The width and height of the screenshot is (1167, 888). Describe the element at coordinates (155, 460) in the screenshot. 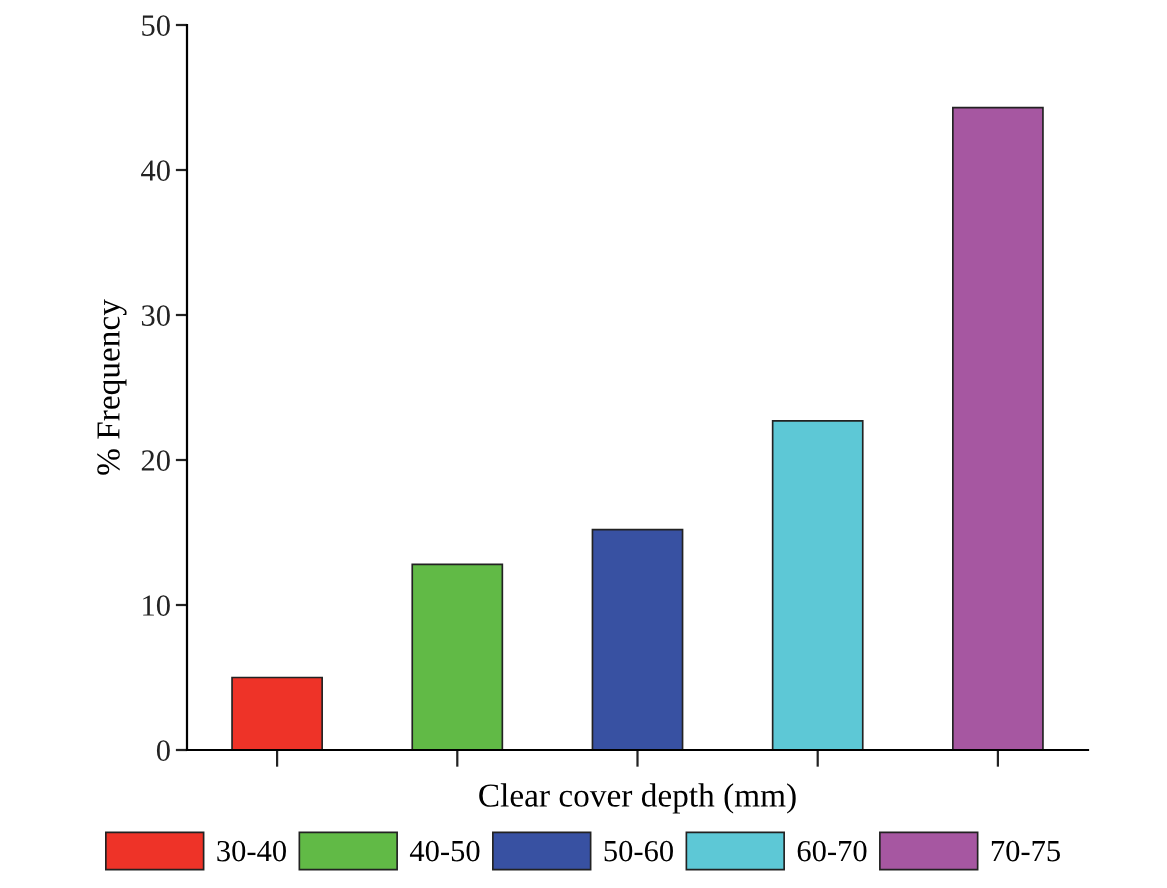

I see `y-tick-label: 20` at that location.